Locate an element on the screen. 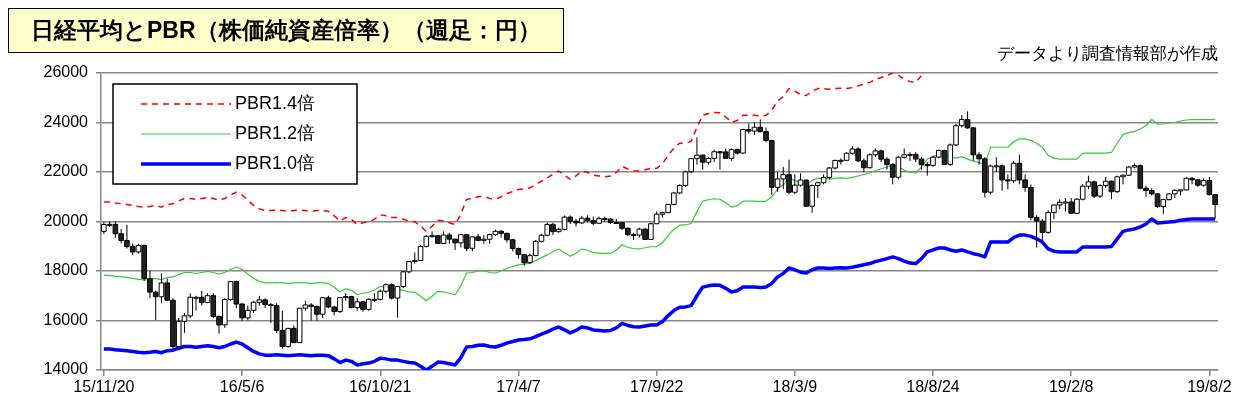 This screenshot has width=1253, height=405. x-tick-label: 17/9/22 is located at coordinates (656, 387).